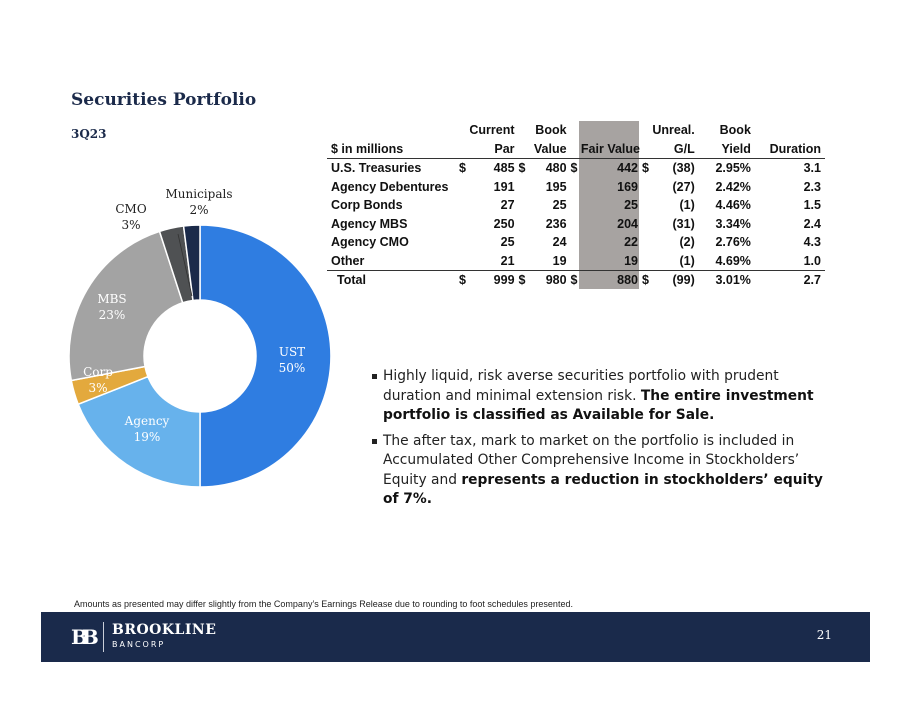 This screenshot has height=704, width=911. I want to click on brookline-logo-icon: BB, so click(85, 637).